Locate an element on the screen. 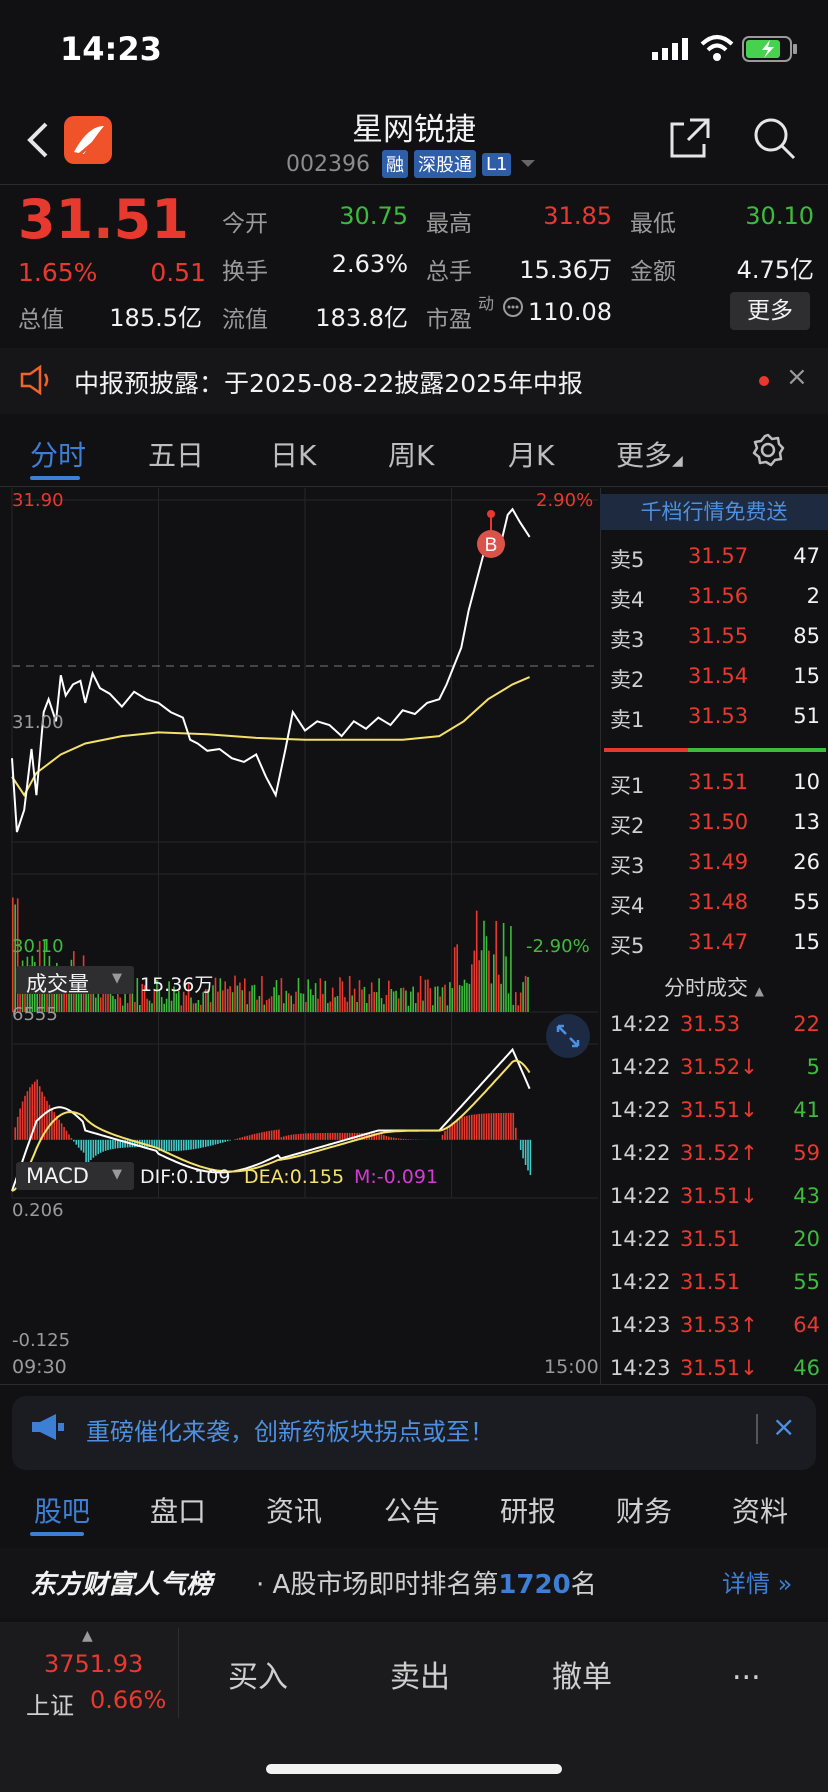 This screenshot has width=828, height=1792. macd-bars is located at coordinates (273, 1127).